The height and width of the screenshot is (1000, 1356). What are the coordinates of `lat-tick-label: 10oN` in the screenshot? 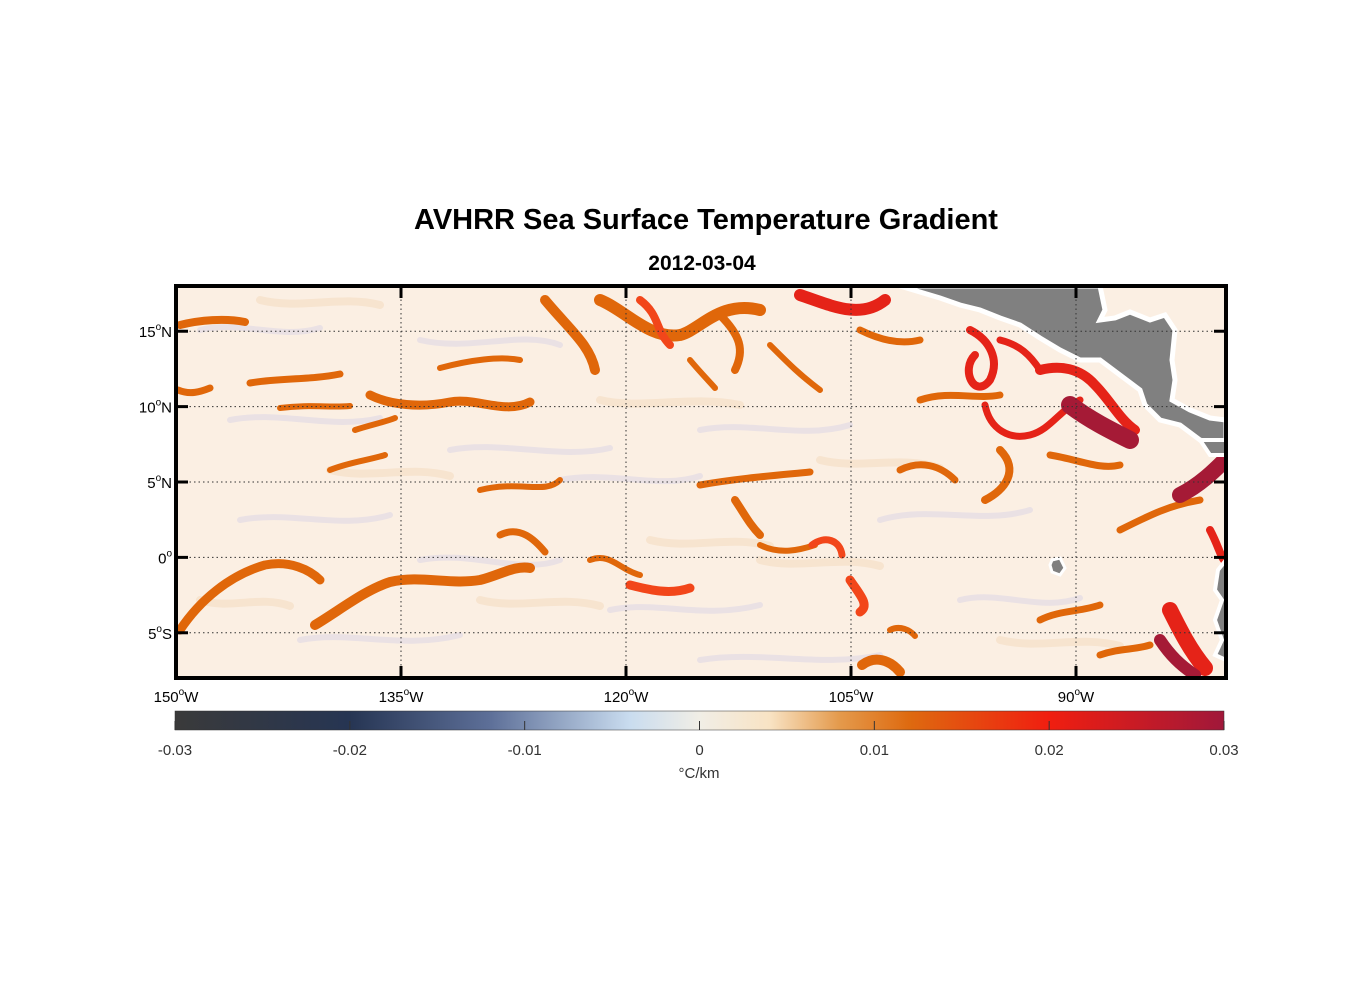 It's located at (155, 407).